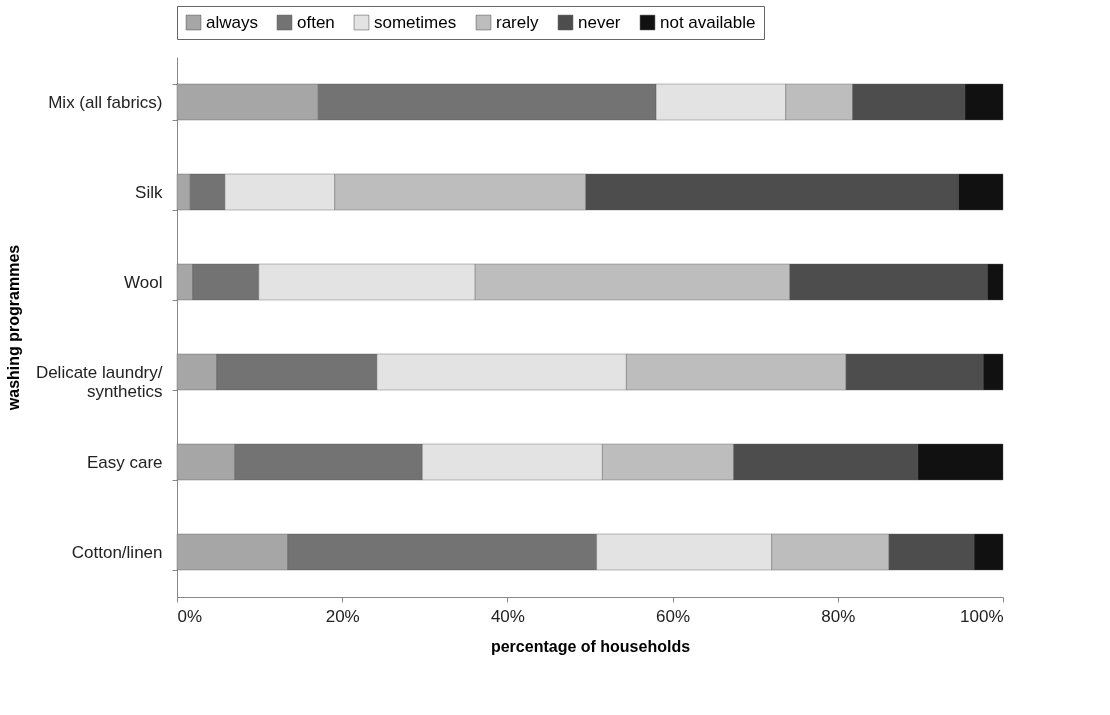  Describe the element at coordinates (415, 22) in the screenshot. I see `legend-label: sometimes` at that location.